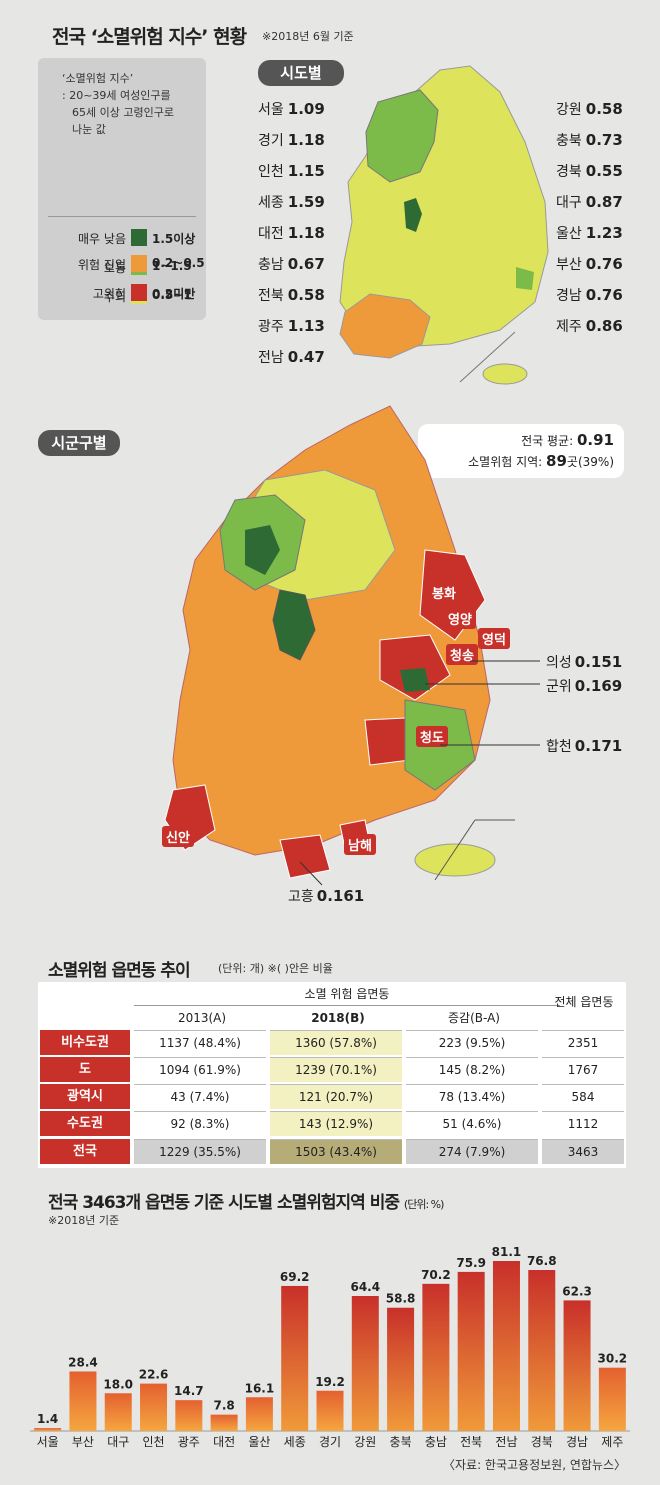  Describe the element at coordinates (521, 451) in the screenshot. I see `national-summary-box: 전국 평균: 0.91 소멸위험 지역: 89곳(39%)` at that location.